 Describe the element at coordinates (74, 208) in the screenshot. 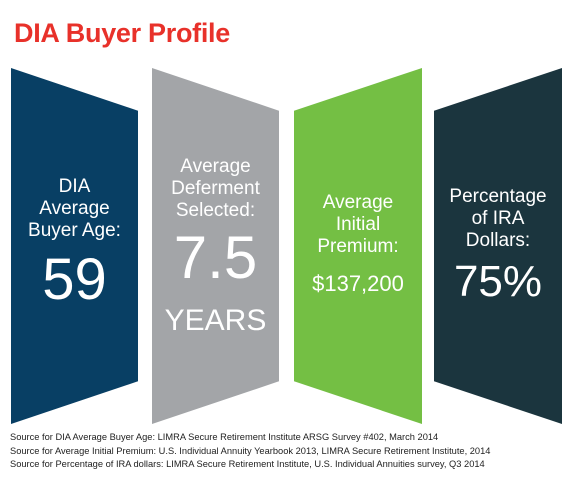

I see `buyer-age-label: DIA Average Buyer Age:` at that location.